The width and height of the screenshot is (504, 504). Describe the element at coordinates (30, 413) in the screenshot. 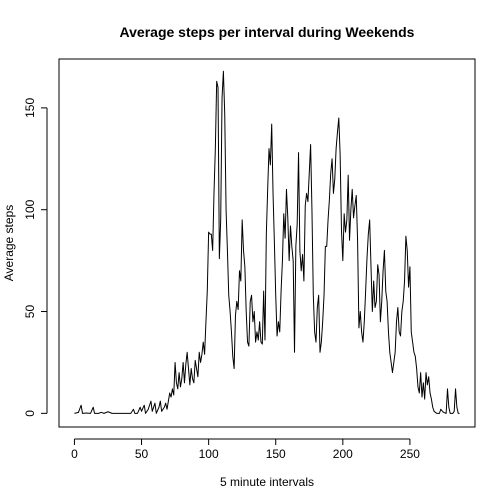

I see `y-tick-label-0: 0` at that location.